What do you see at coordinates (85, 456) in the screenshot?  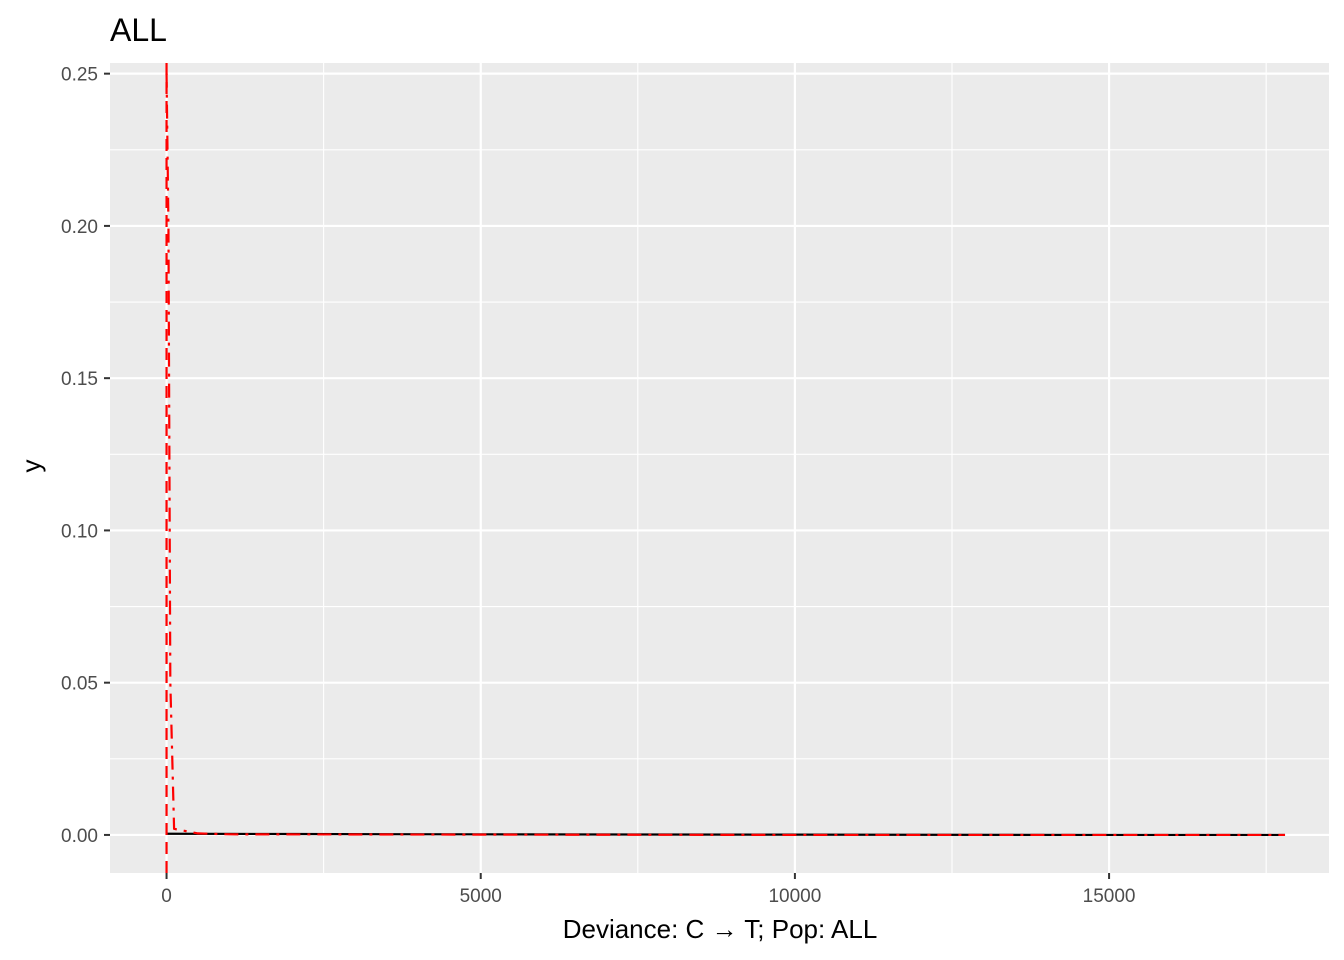 I see `y-axis: 0.00 0.05 0.10 0.15 0.20 0.25` at bounding box center [85, 456].